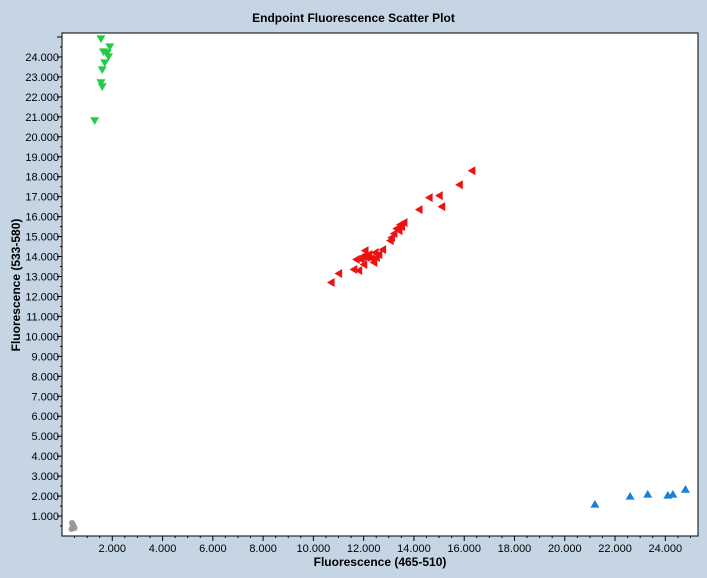  I want to click on x-tick-label: 2.000, so click(113, 549).